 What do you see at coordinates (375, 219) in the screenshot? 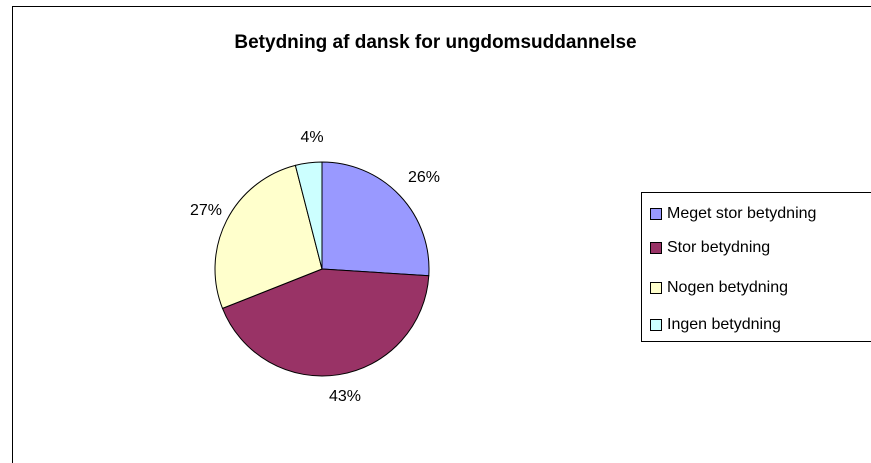
I see `pie-slice-meget-stor` at bounding box center [375, 219].